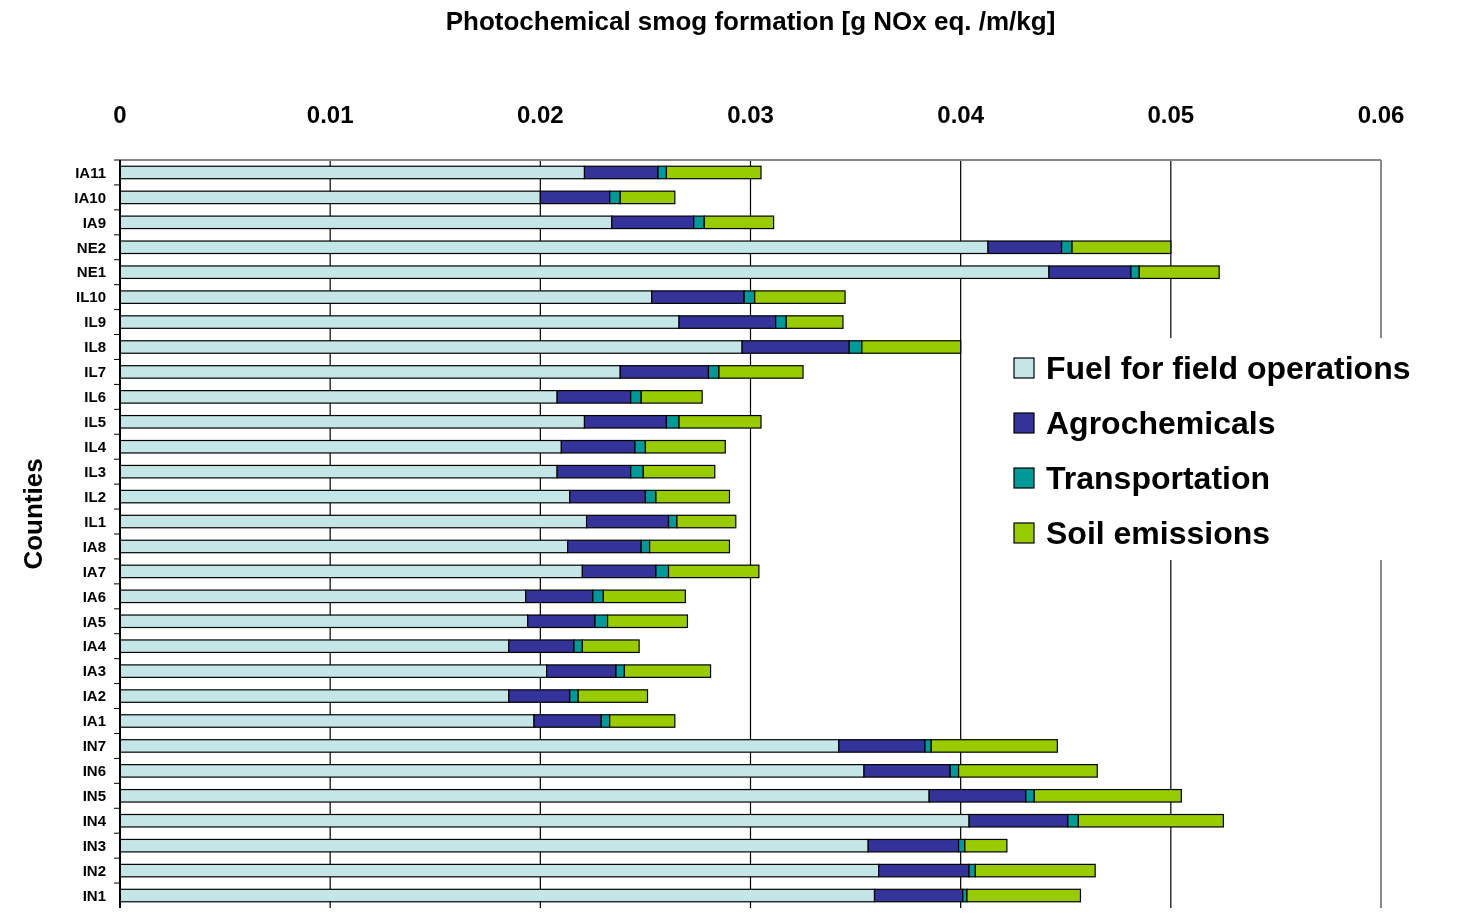  What do you see at coordinates (95, 496) in the screenshot?
I see `y-tick-label: IL2` at bounding box center [95, 496].